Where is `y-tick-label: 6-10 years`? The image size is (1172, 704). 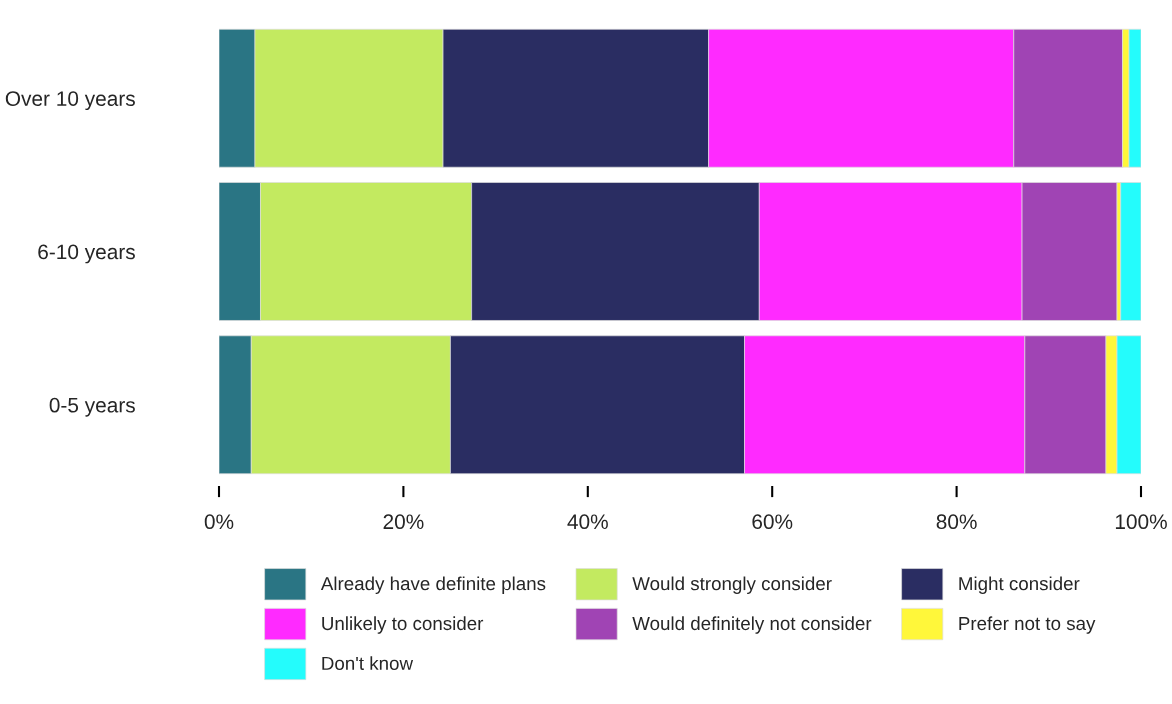 y-tick-label: 6-10 years is located at coordinates (86, 254).